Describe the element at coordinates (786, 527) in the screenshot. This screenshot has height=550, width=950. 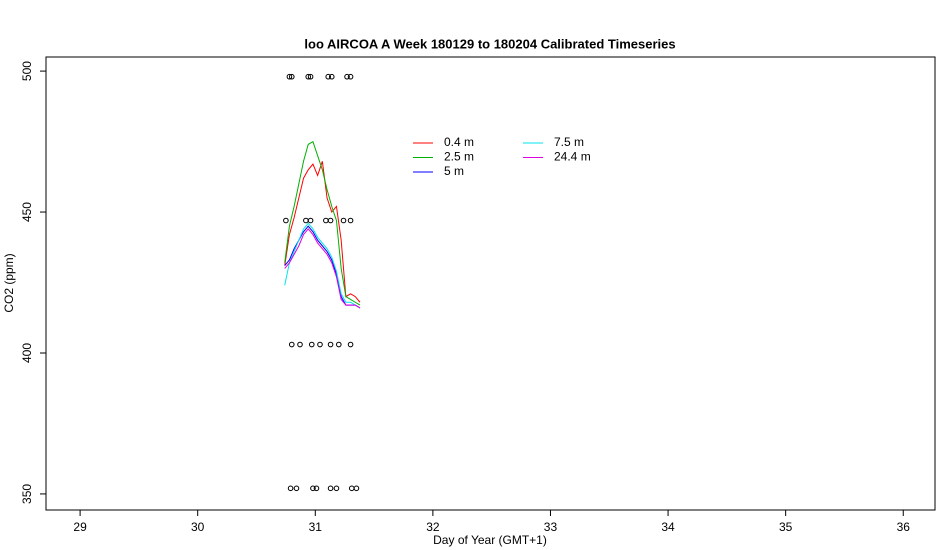
I see `x-tick-label: 35` at that location.